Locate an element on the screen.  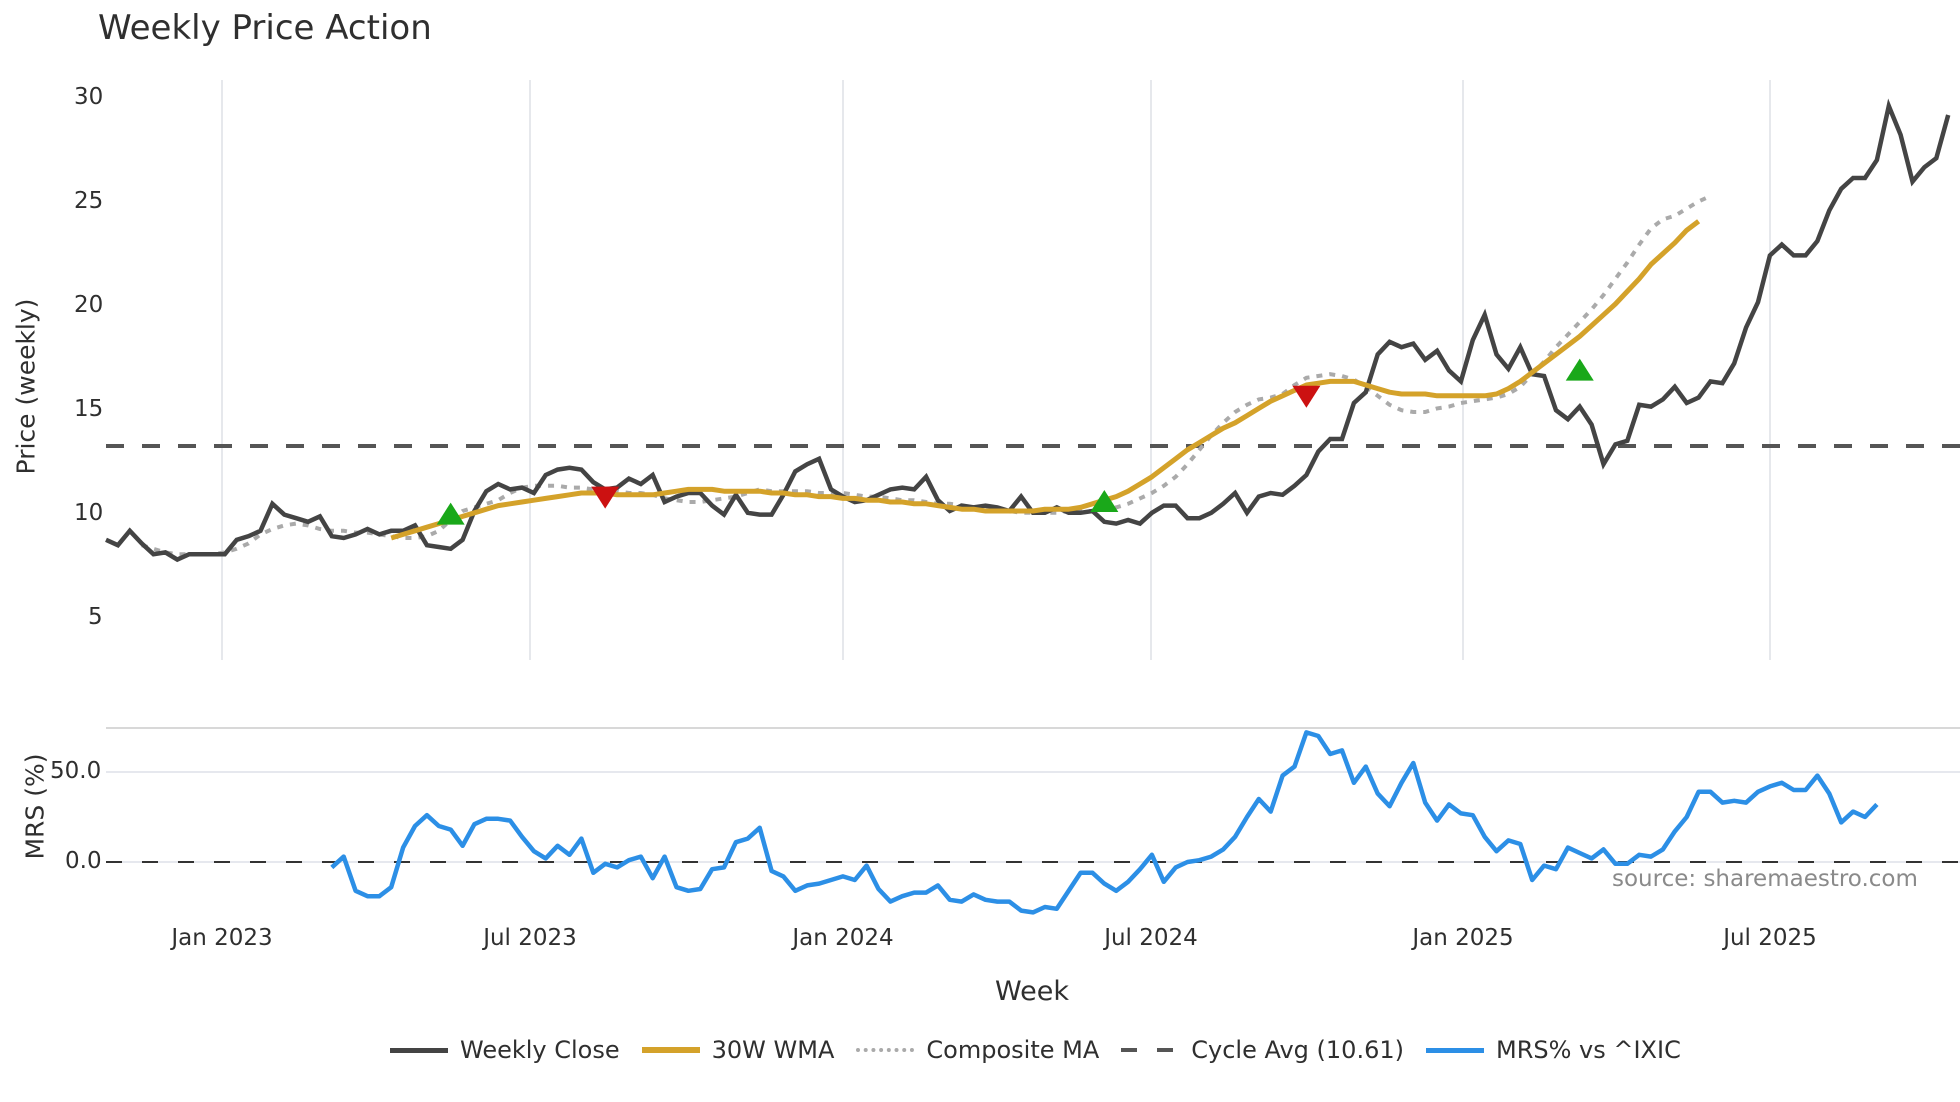
mrs-tick-0: 0.0 is located at coordinates (83, 861).